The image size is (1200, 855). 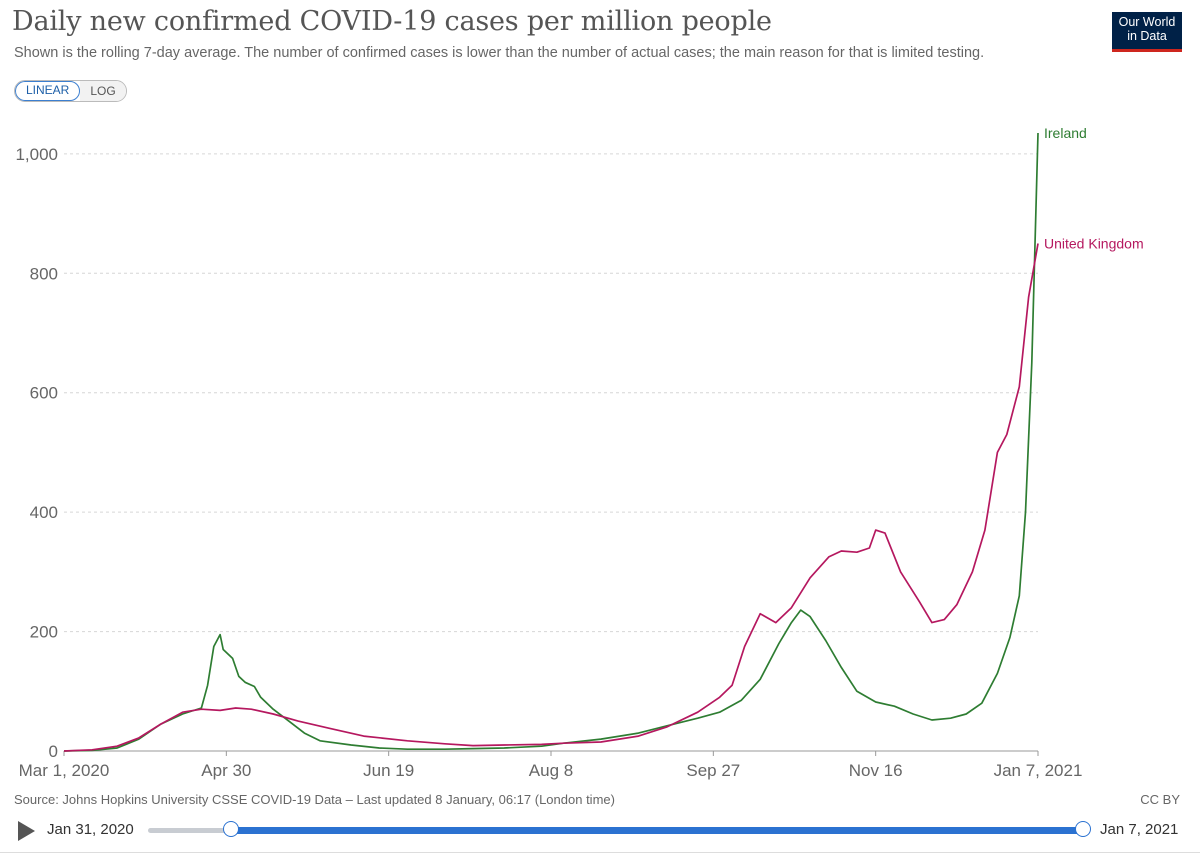 What do you see at coordinates (1147, 22) in the screenshot?
I see `logo-line-1: Our World` at bounding box center [1147, 22].